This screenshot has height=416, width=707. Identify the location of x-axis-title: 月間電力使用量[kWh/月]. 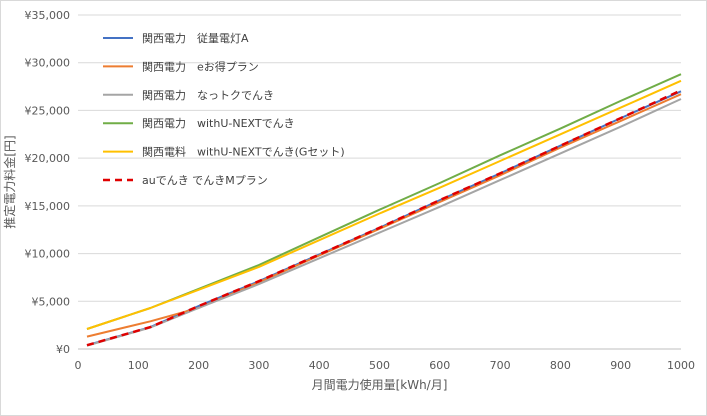
(380, 384).